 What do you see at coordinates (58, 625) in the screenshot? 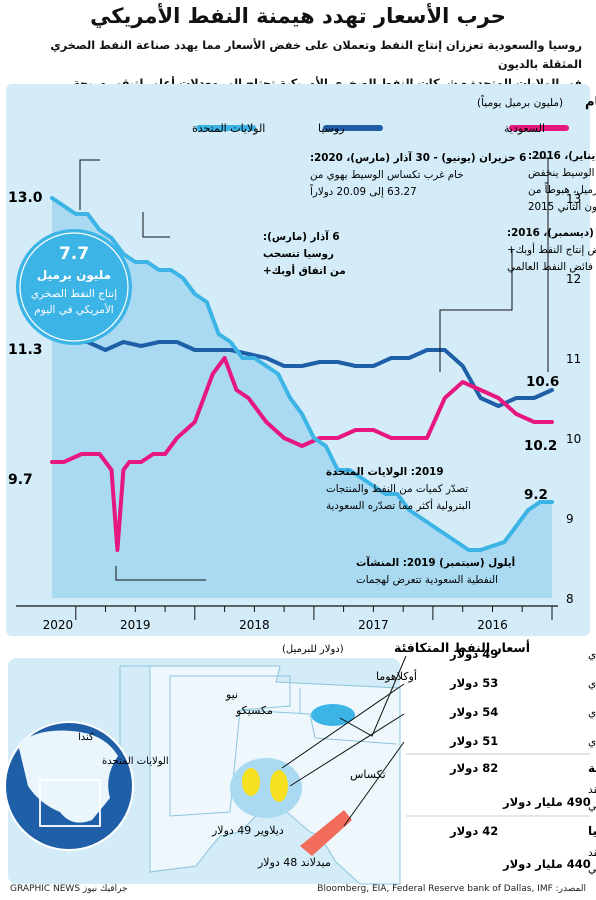
I see `x-tick-label: 2020` at bounding box center [58, 625].